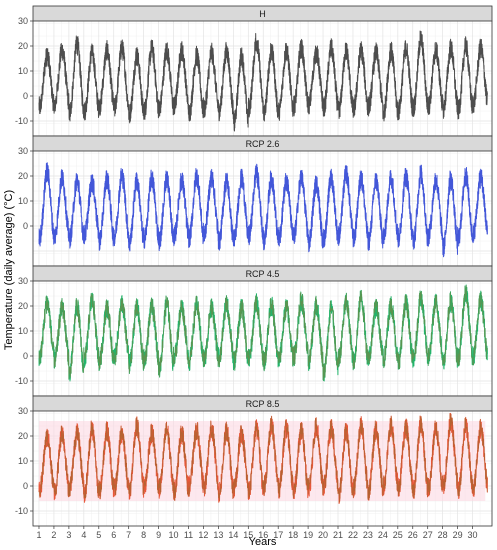 The height and width of the screenshot is (550, 497). I want to click on x-tick-label: 22, so click(353, 535).